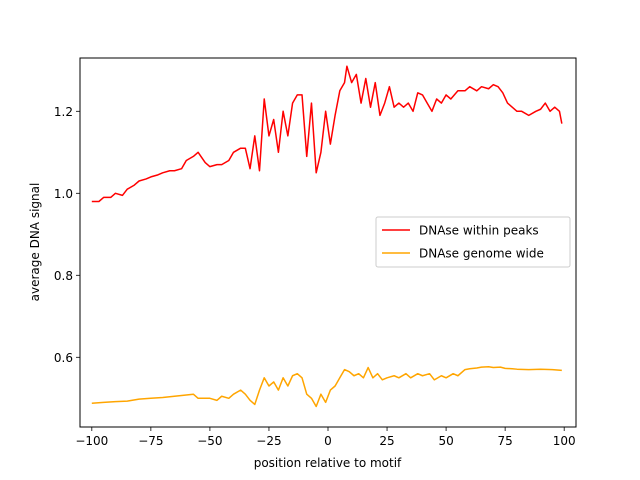  I want to click on x-tick-label: 75, so click(505, 441).